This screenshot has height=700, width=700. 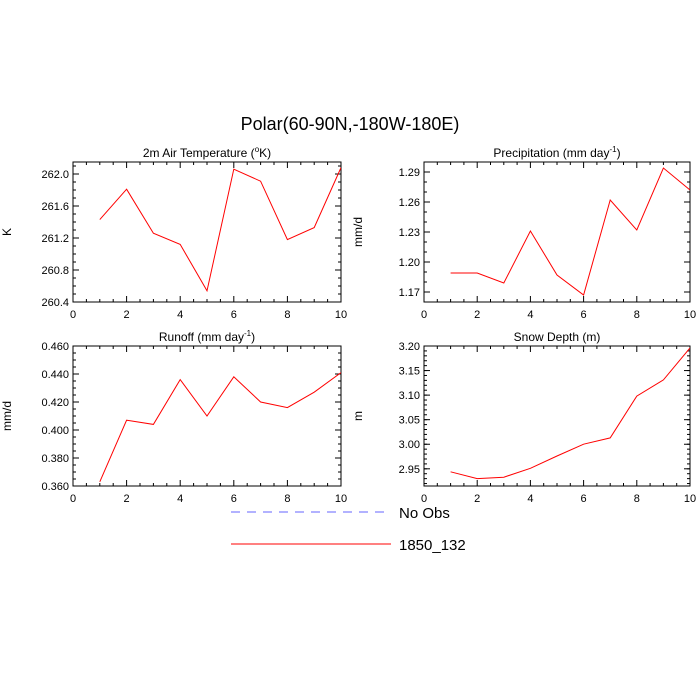 I want to click on chart-title: Snow Depth (m), so click(x=557, y=337).